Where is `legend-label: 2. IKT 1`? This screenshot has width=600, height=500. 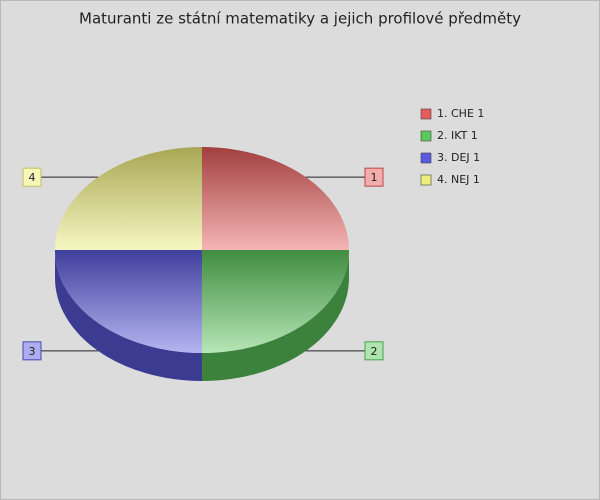
legend-label: 2. IKT 1 is located at coordinates (457, 135).